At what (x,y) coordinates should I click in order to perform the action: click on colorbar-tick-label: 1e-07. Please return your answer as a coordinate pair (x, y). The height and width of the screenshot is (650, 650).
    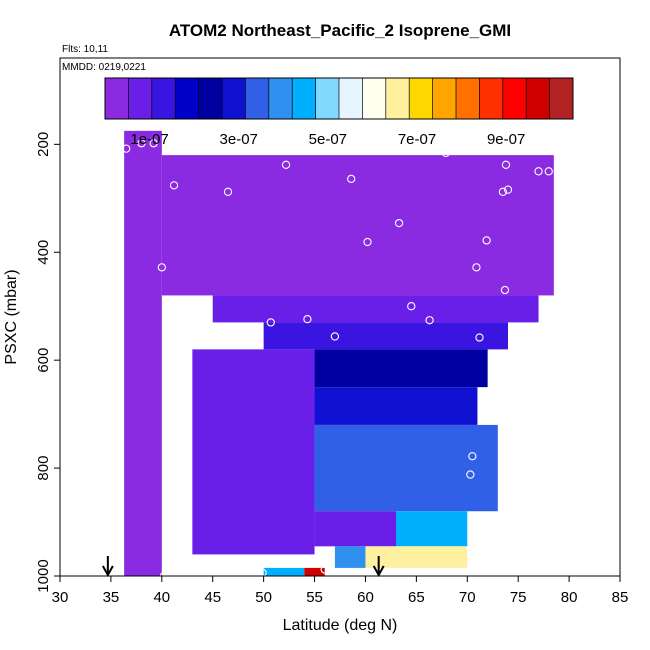
    Looking at the image, I should click on (149, 139).